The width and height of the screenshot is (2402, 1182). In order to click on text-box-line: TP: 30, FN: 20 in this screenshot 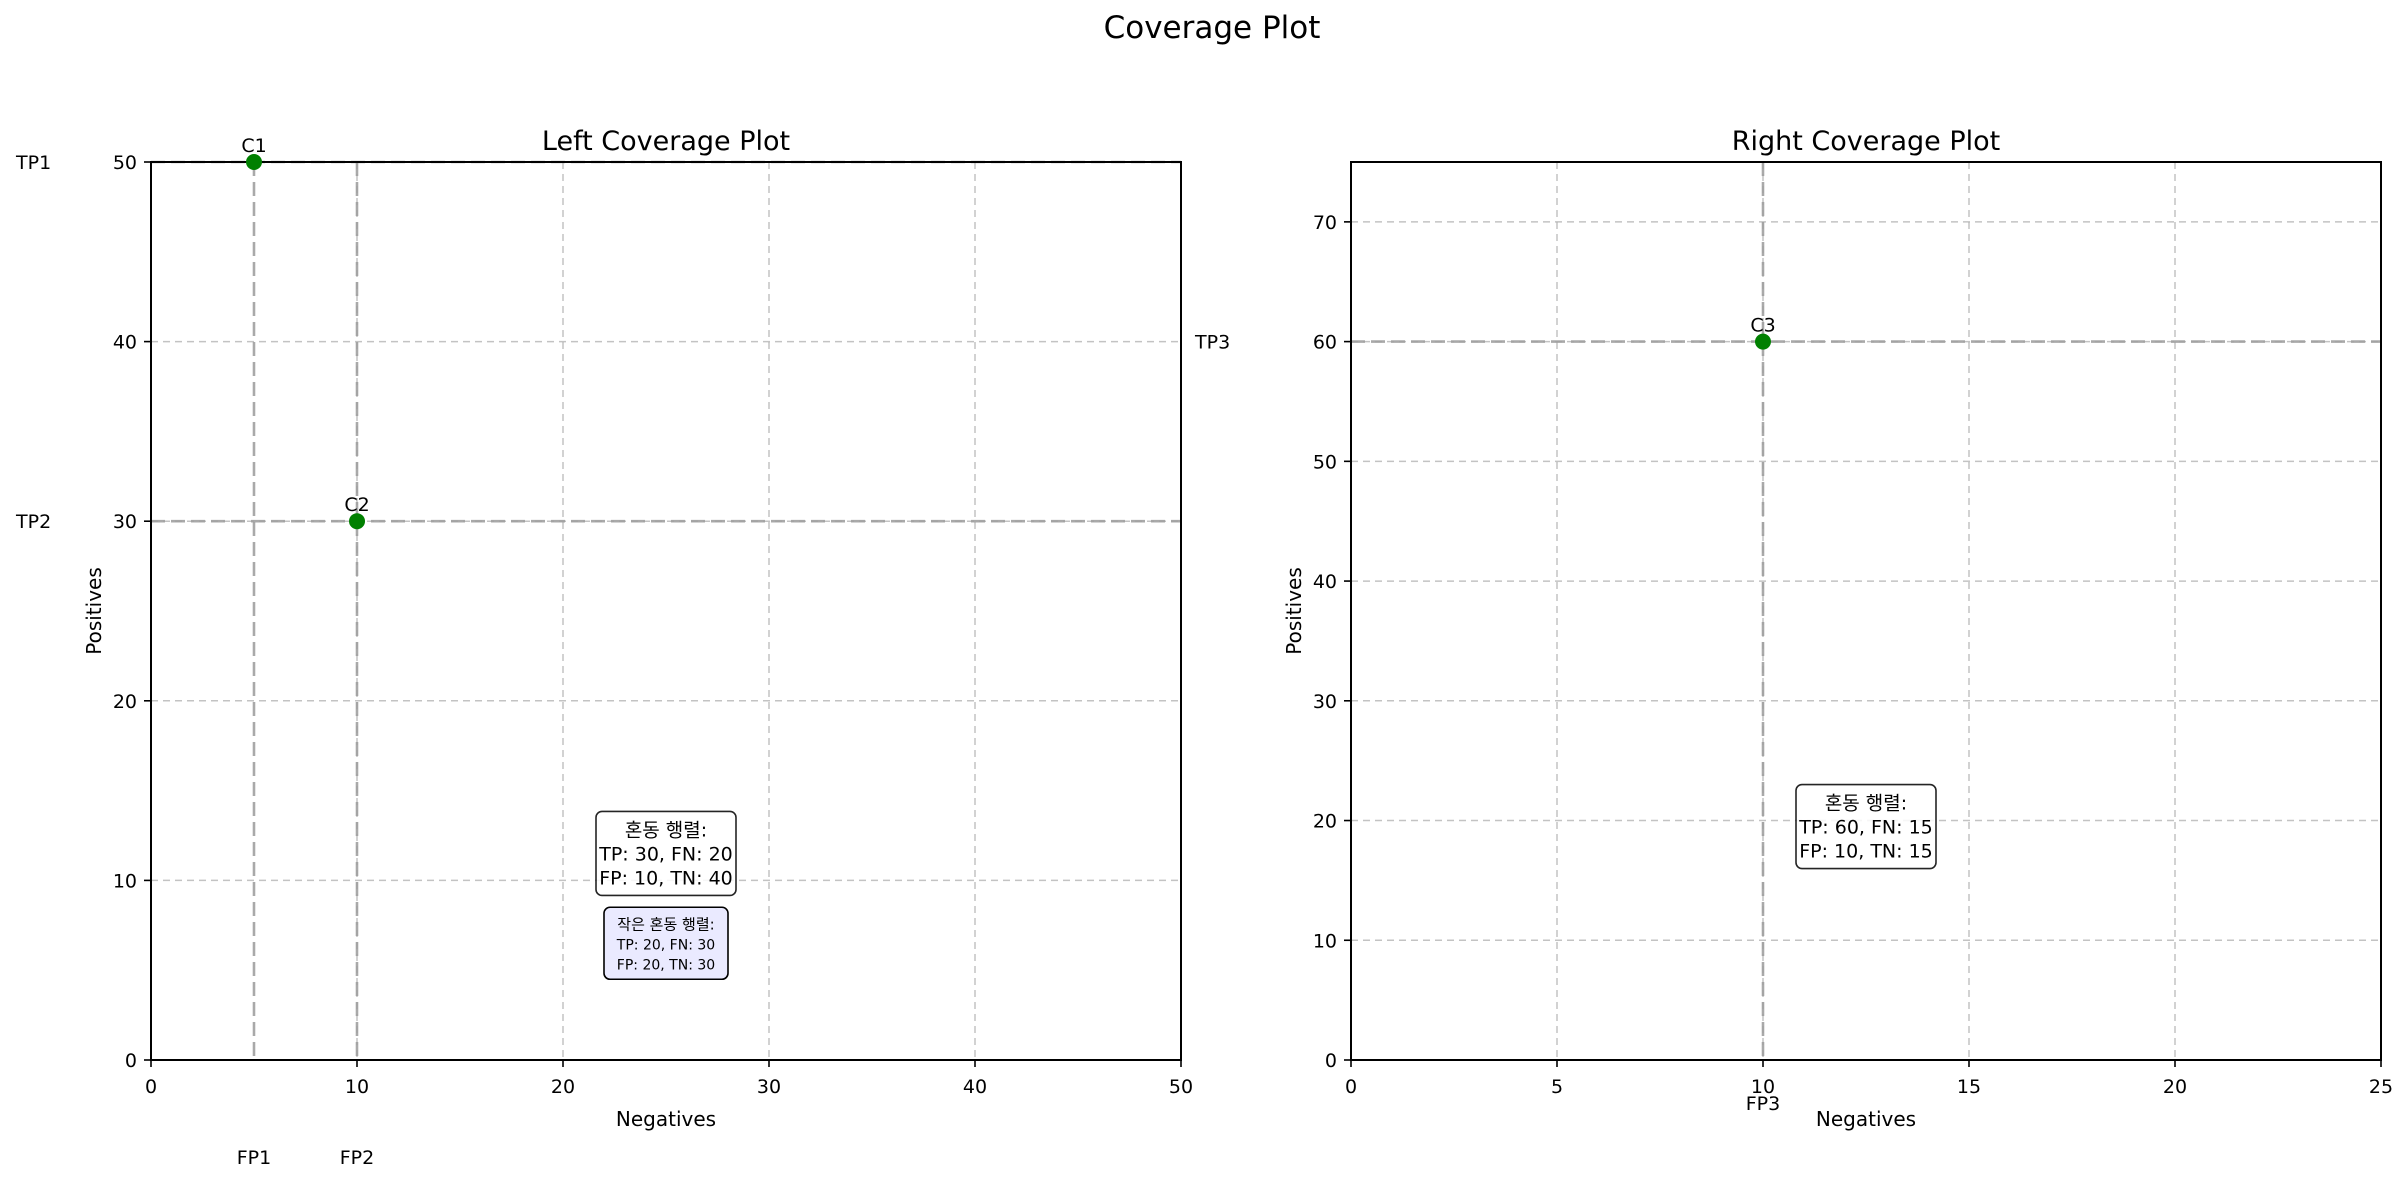, I will do `click(665, 854)`.